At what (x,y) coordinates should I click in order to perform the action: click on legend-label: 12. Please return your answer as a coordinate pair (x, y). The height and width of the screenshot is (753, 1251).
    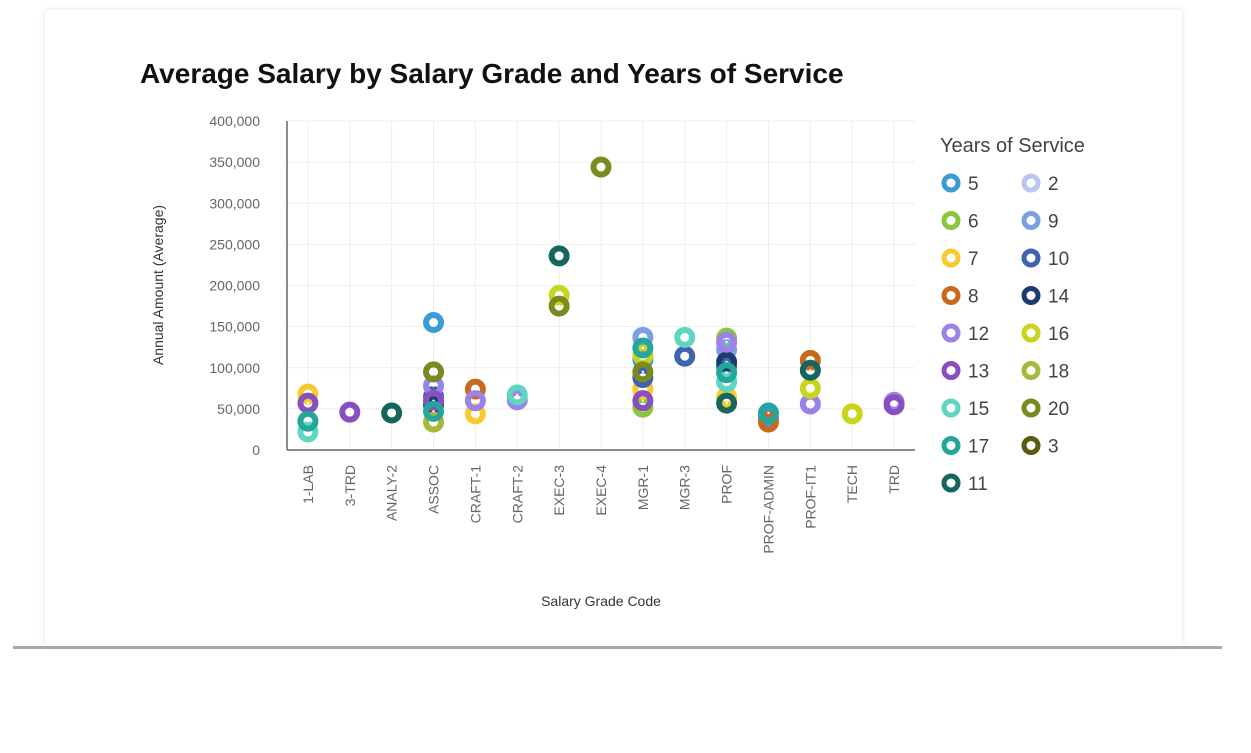
    Looking at the image, I should click on (978, 334).